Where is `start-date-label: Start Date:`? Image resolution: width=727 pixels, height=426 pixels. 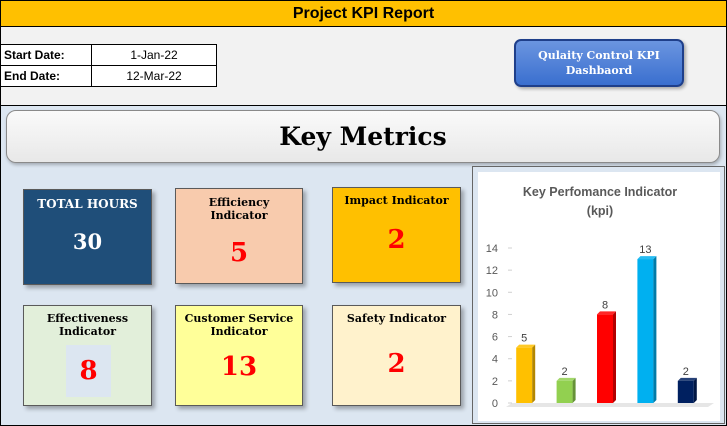
start-date-label: Start Date: is located at coordinates (46, 55).